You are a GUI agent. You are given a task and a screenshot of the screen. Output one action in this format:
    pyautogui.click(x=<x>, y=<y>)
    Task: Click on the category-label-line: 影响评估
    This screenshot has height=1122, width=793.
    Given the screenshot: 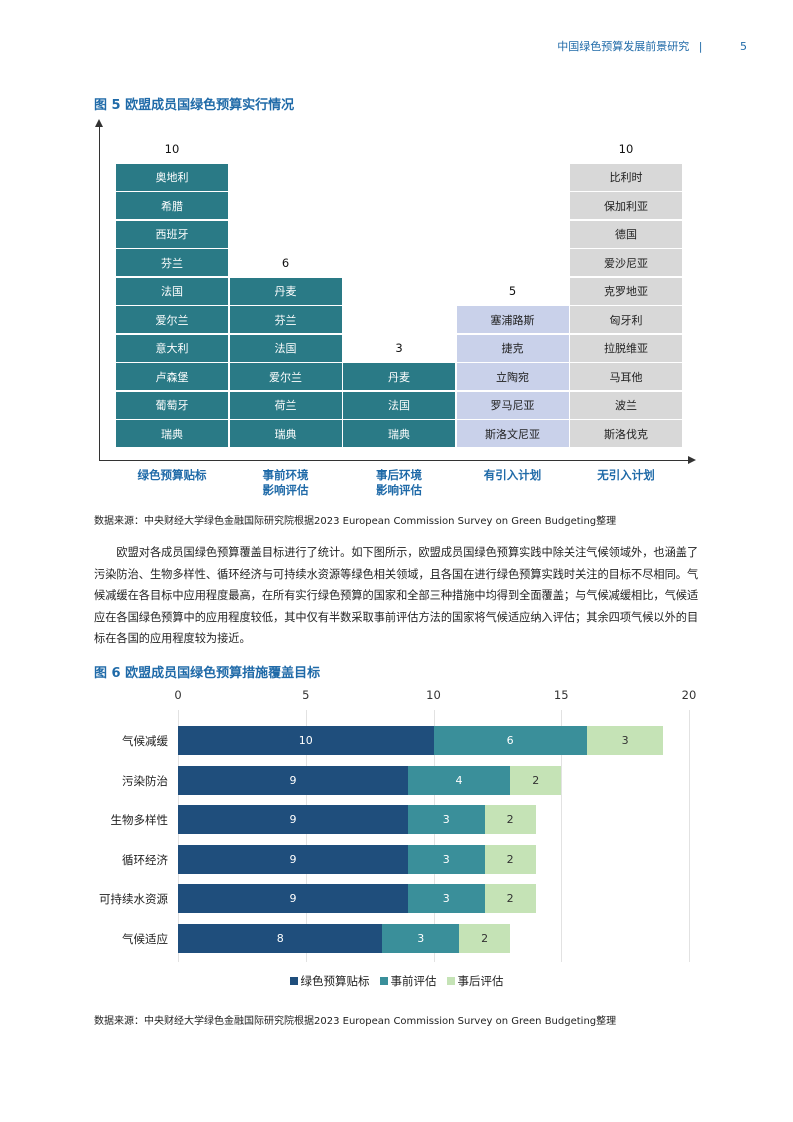 What is the action you would take?
    pyautogui.click(x=285, y=490)
    